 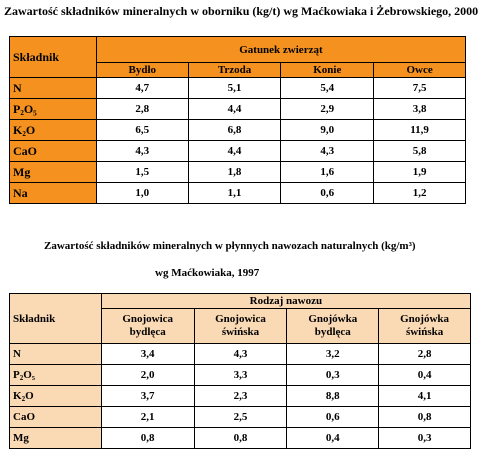 I want to click on table-cell: 11,9, so click(x=419, y=130).